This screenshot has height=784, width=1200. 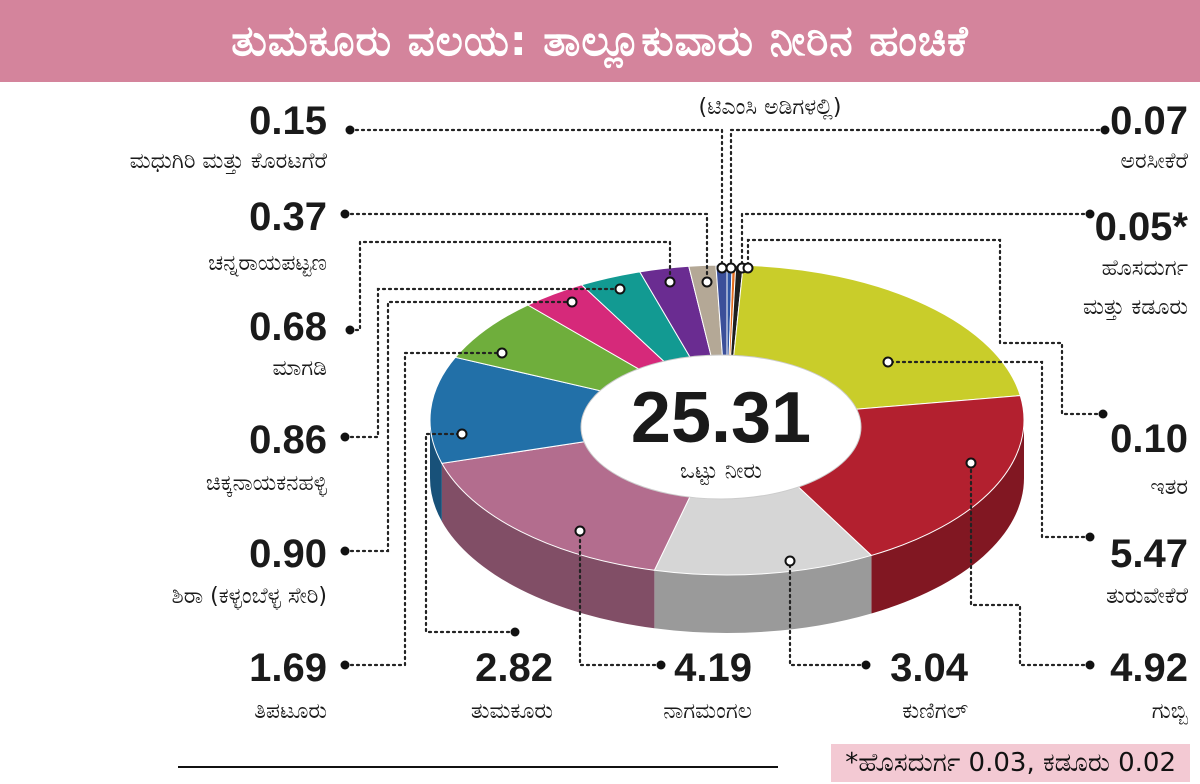 I want to click on title-bar: ತುಮಕೂರು ವಲಯ: ತಾಲ್ಲೂಕುವಾರು ನೀರಿನ ಹಂಚಿಕೆ, so click(x=600, y=41).